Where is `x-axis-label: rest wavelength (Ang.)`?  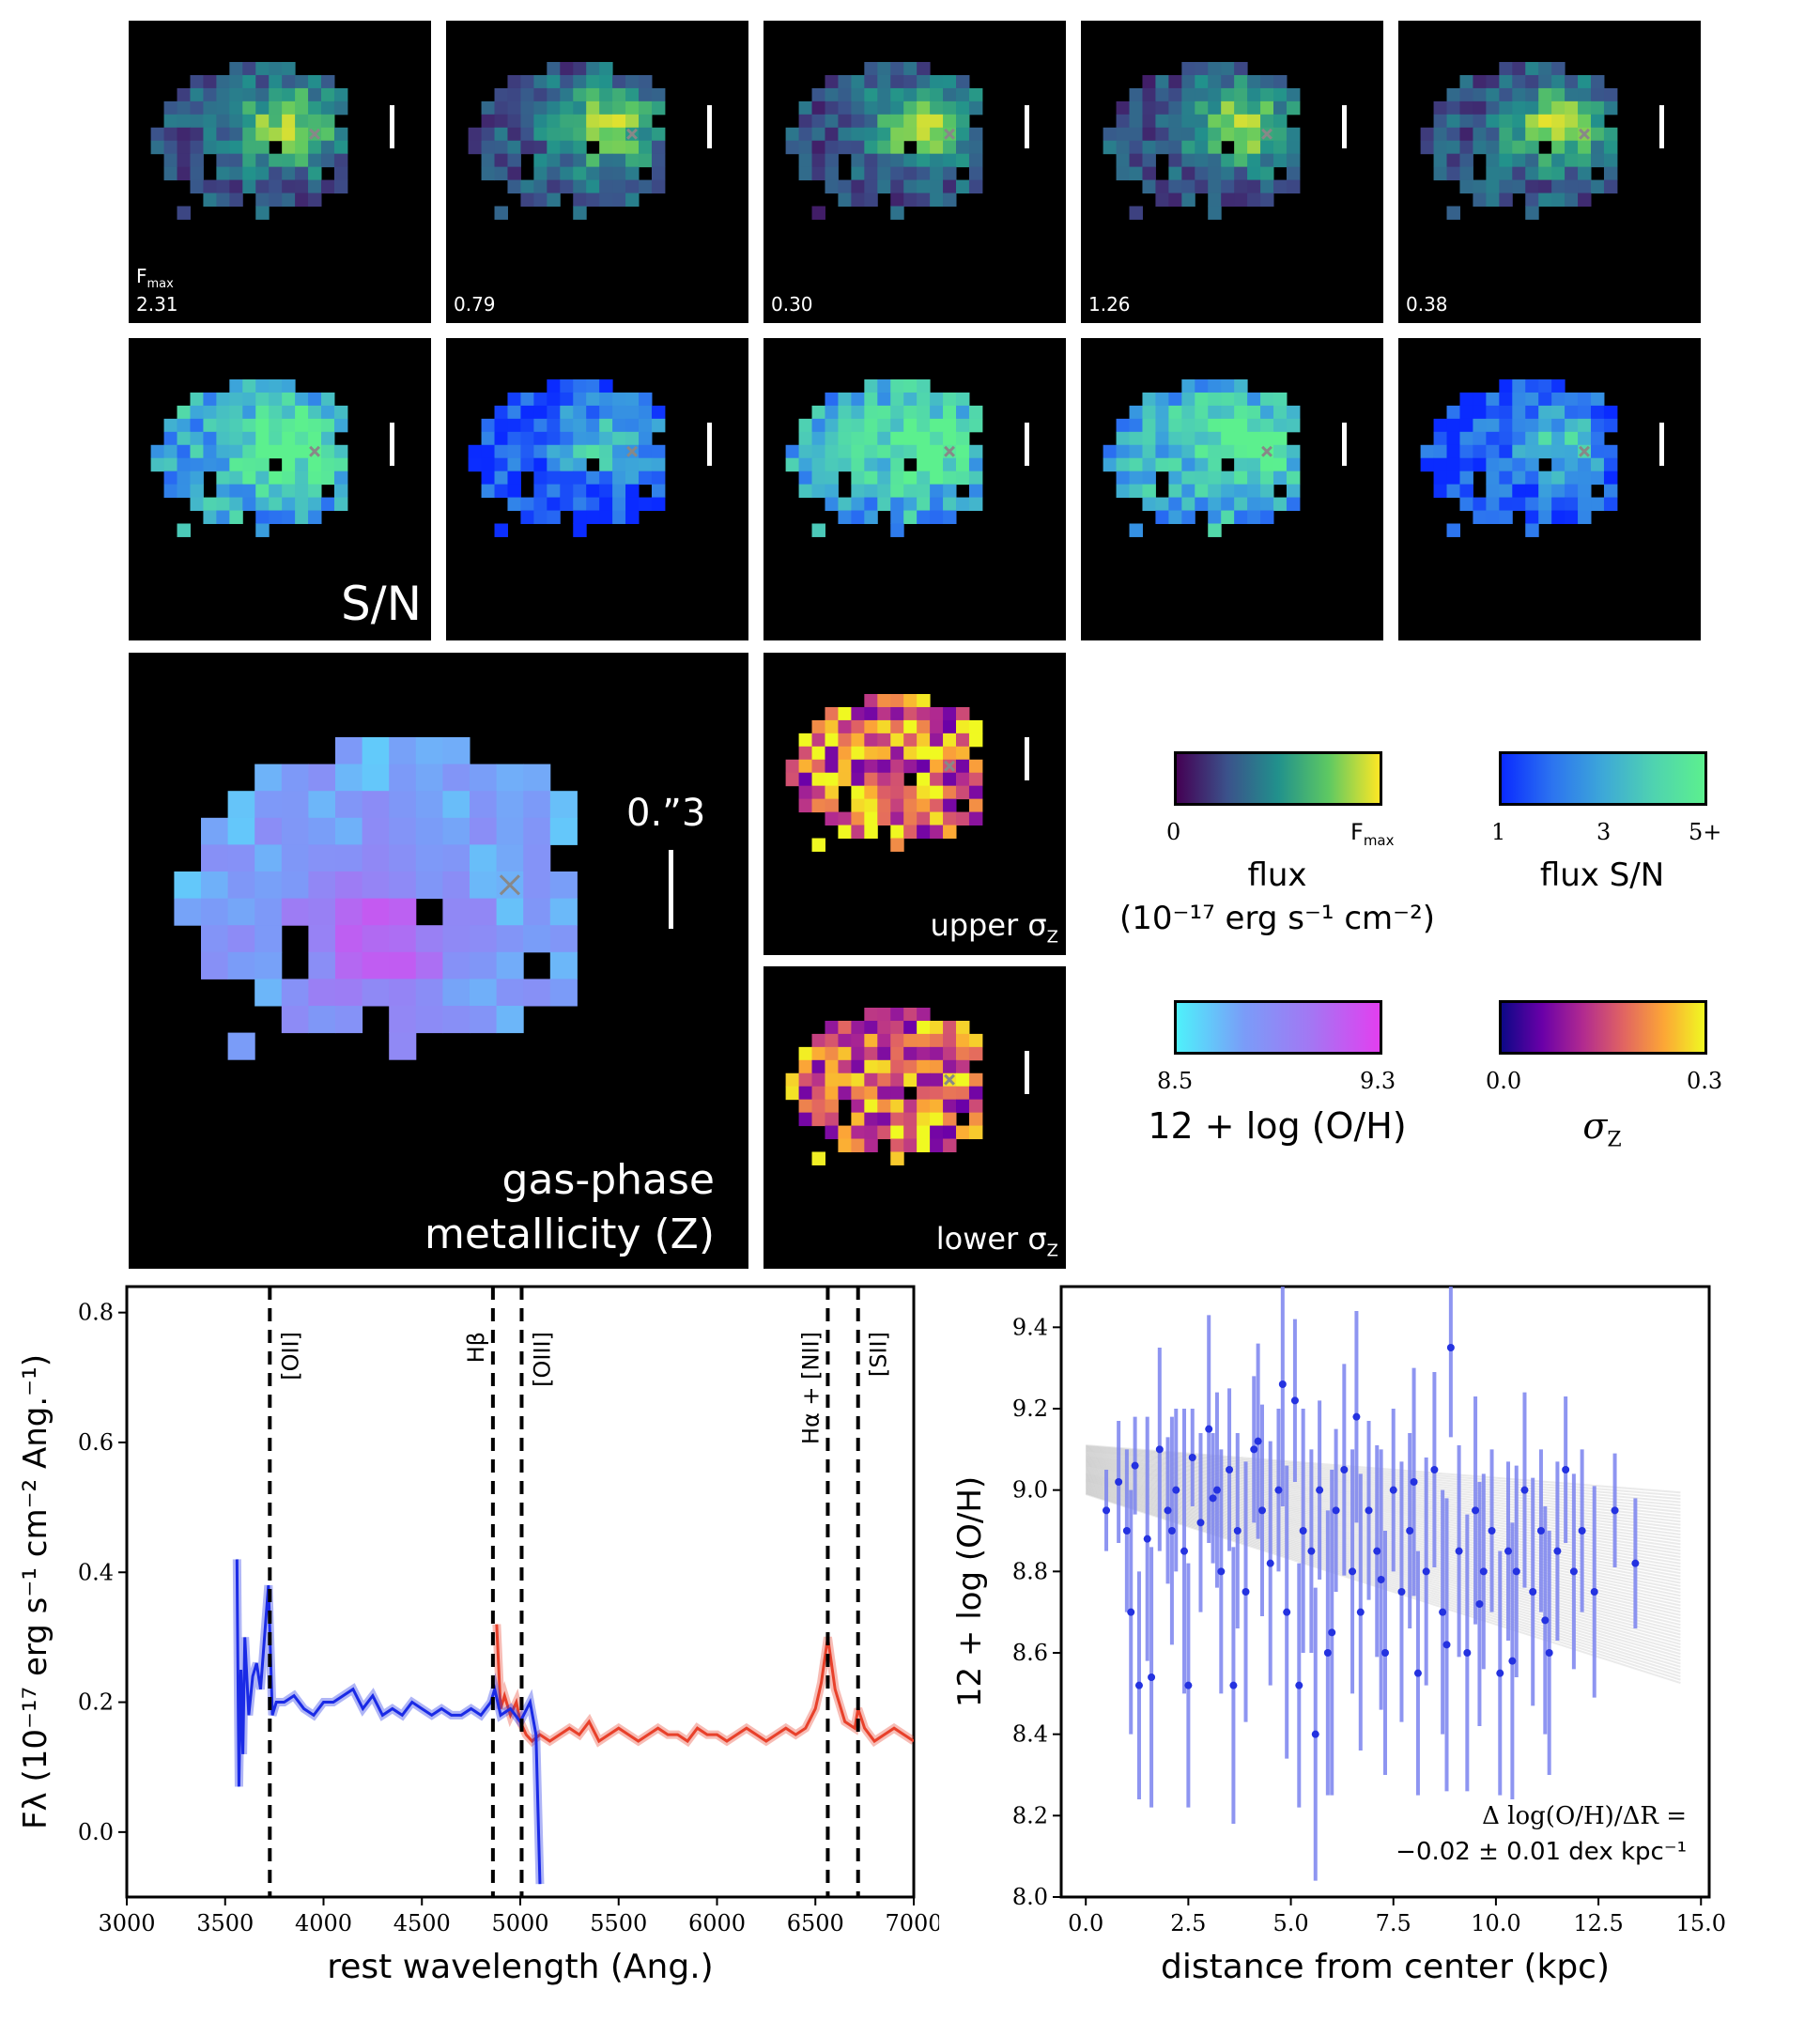
x-axis-label: rest wavelength (Ang.) is located at coordinates (520, 1967).